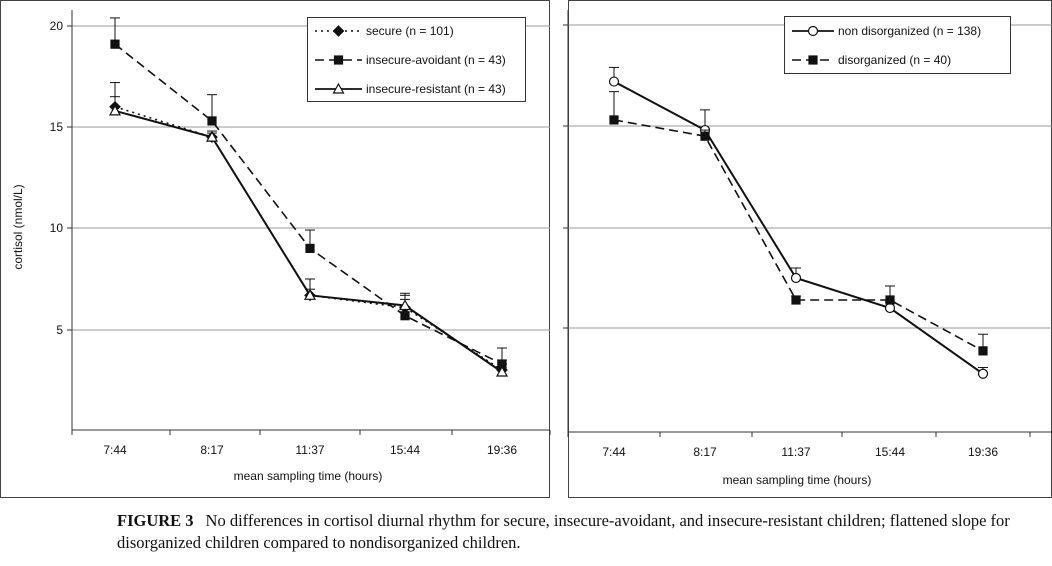 The image size is (1052, 566). Describe the element at coordinates (894, 60) in the screenshot. I see `legend-label-disorganized: disorganized (n = 40)` at that location.